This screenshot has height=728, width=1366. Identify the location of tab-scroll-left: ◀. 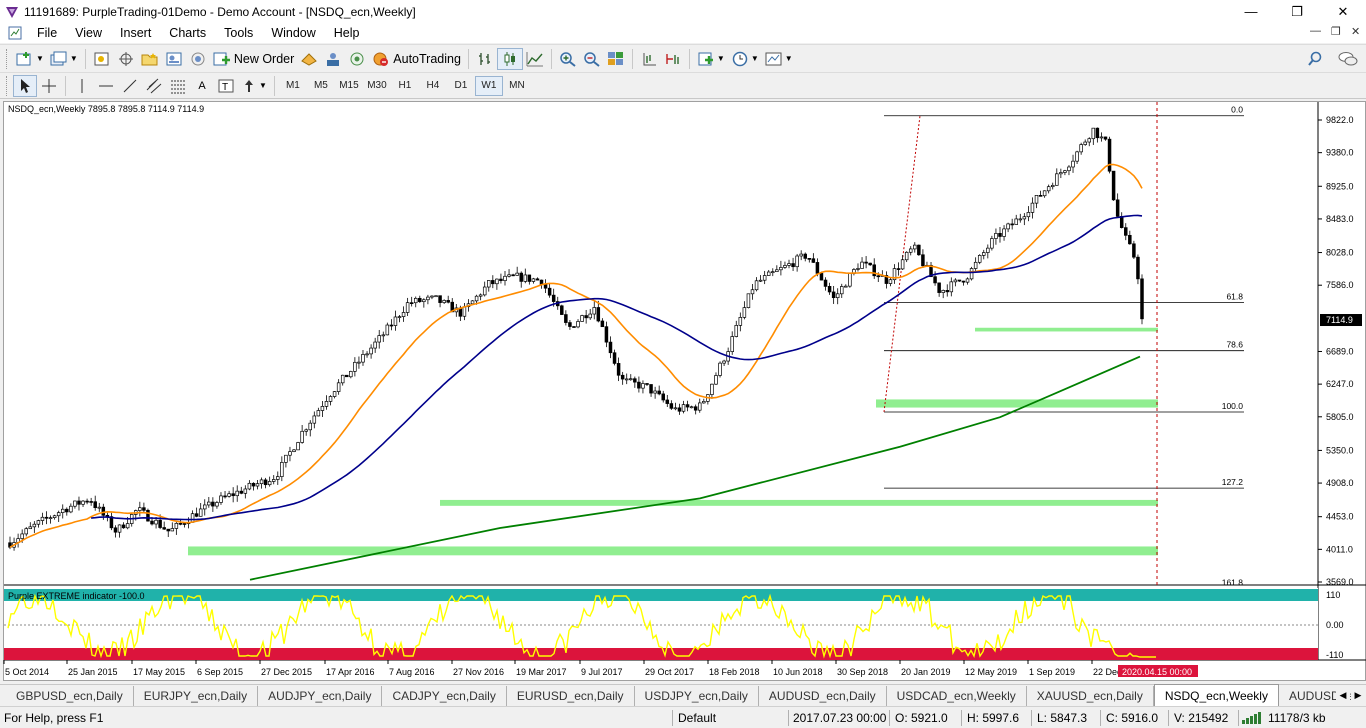
(1343, 695).